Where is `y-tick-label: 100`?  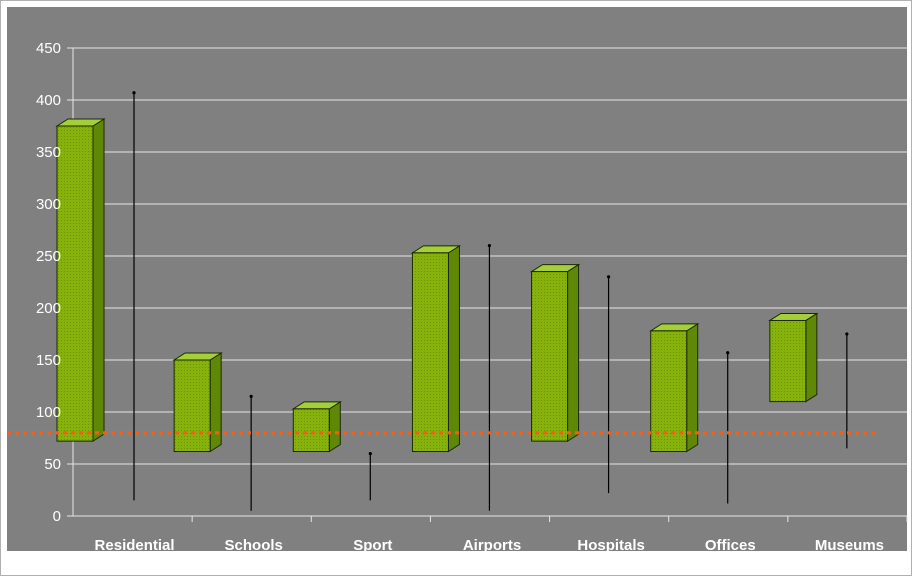
y-tick-label: 100 is located at coordinates (48, 412).